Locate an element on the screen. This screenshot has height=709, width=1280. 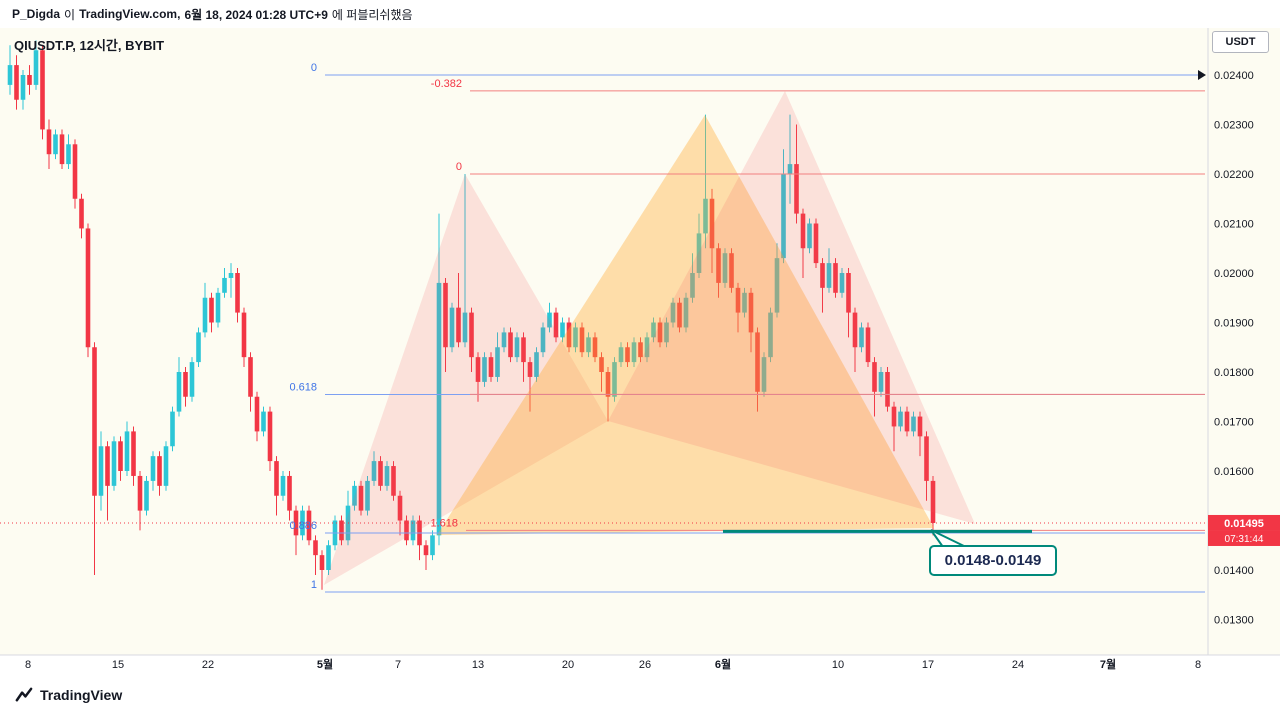
time-axis-label: 22 is located at coordinates (208, 665).